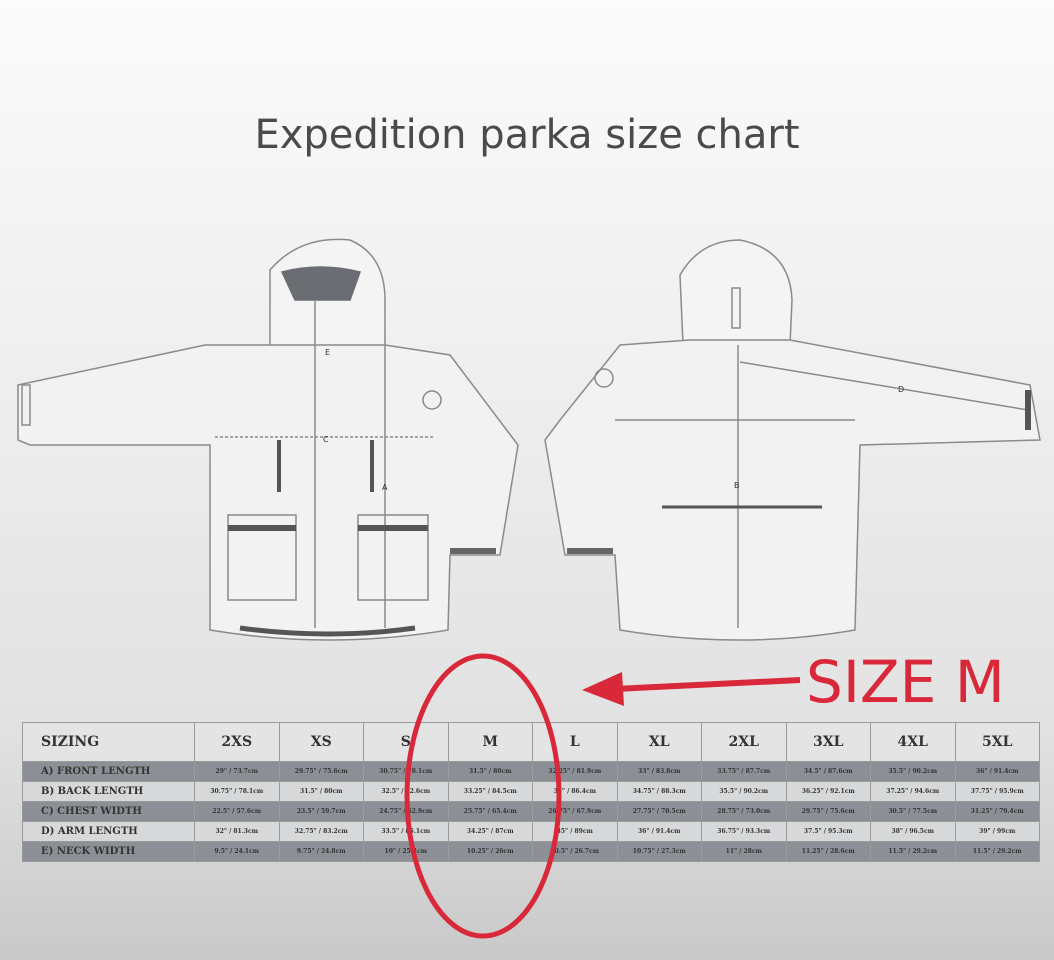 This screenshot has height=960, width=1054. Describe the element at coordinates (237, 851) in the screenshot. I see `size-value-cell: 9.5" / 24.1cm` at that location.